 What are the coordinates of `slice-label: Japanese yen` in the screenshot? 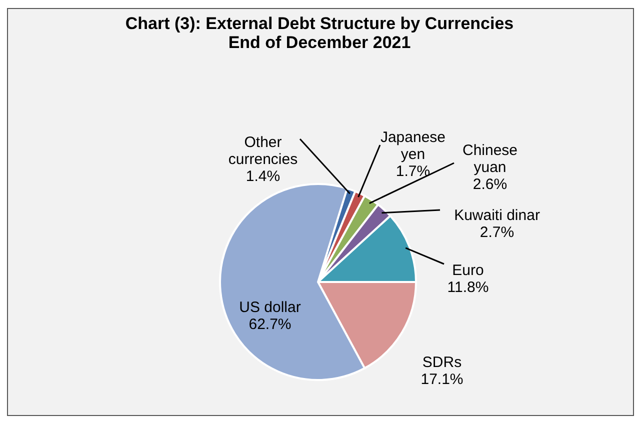 It's located at (413, 146).